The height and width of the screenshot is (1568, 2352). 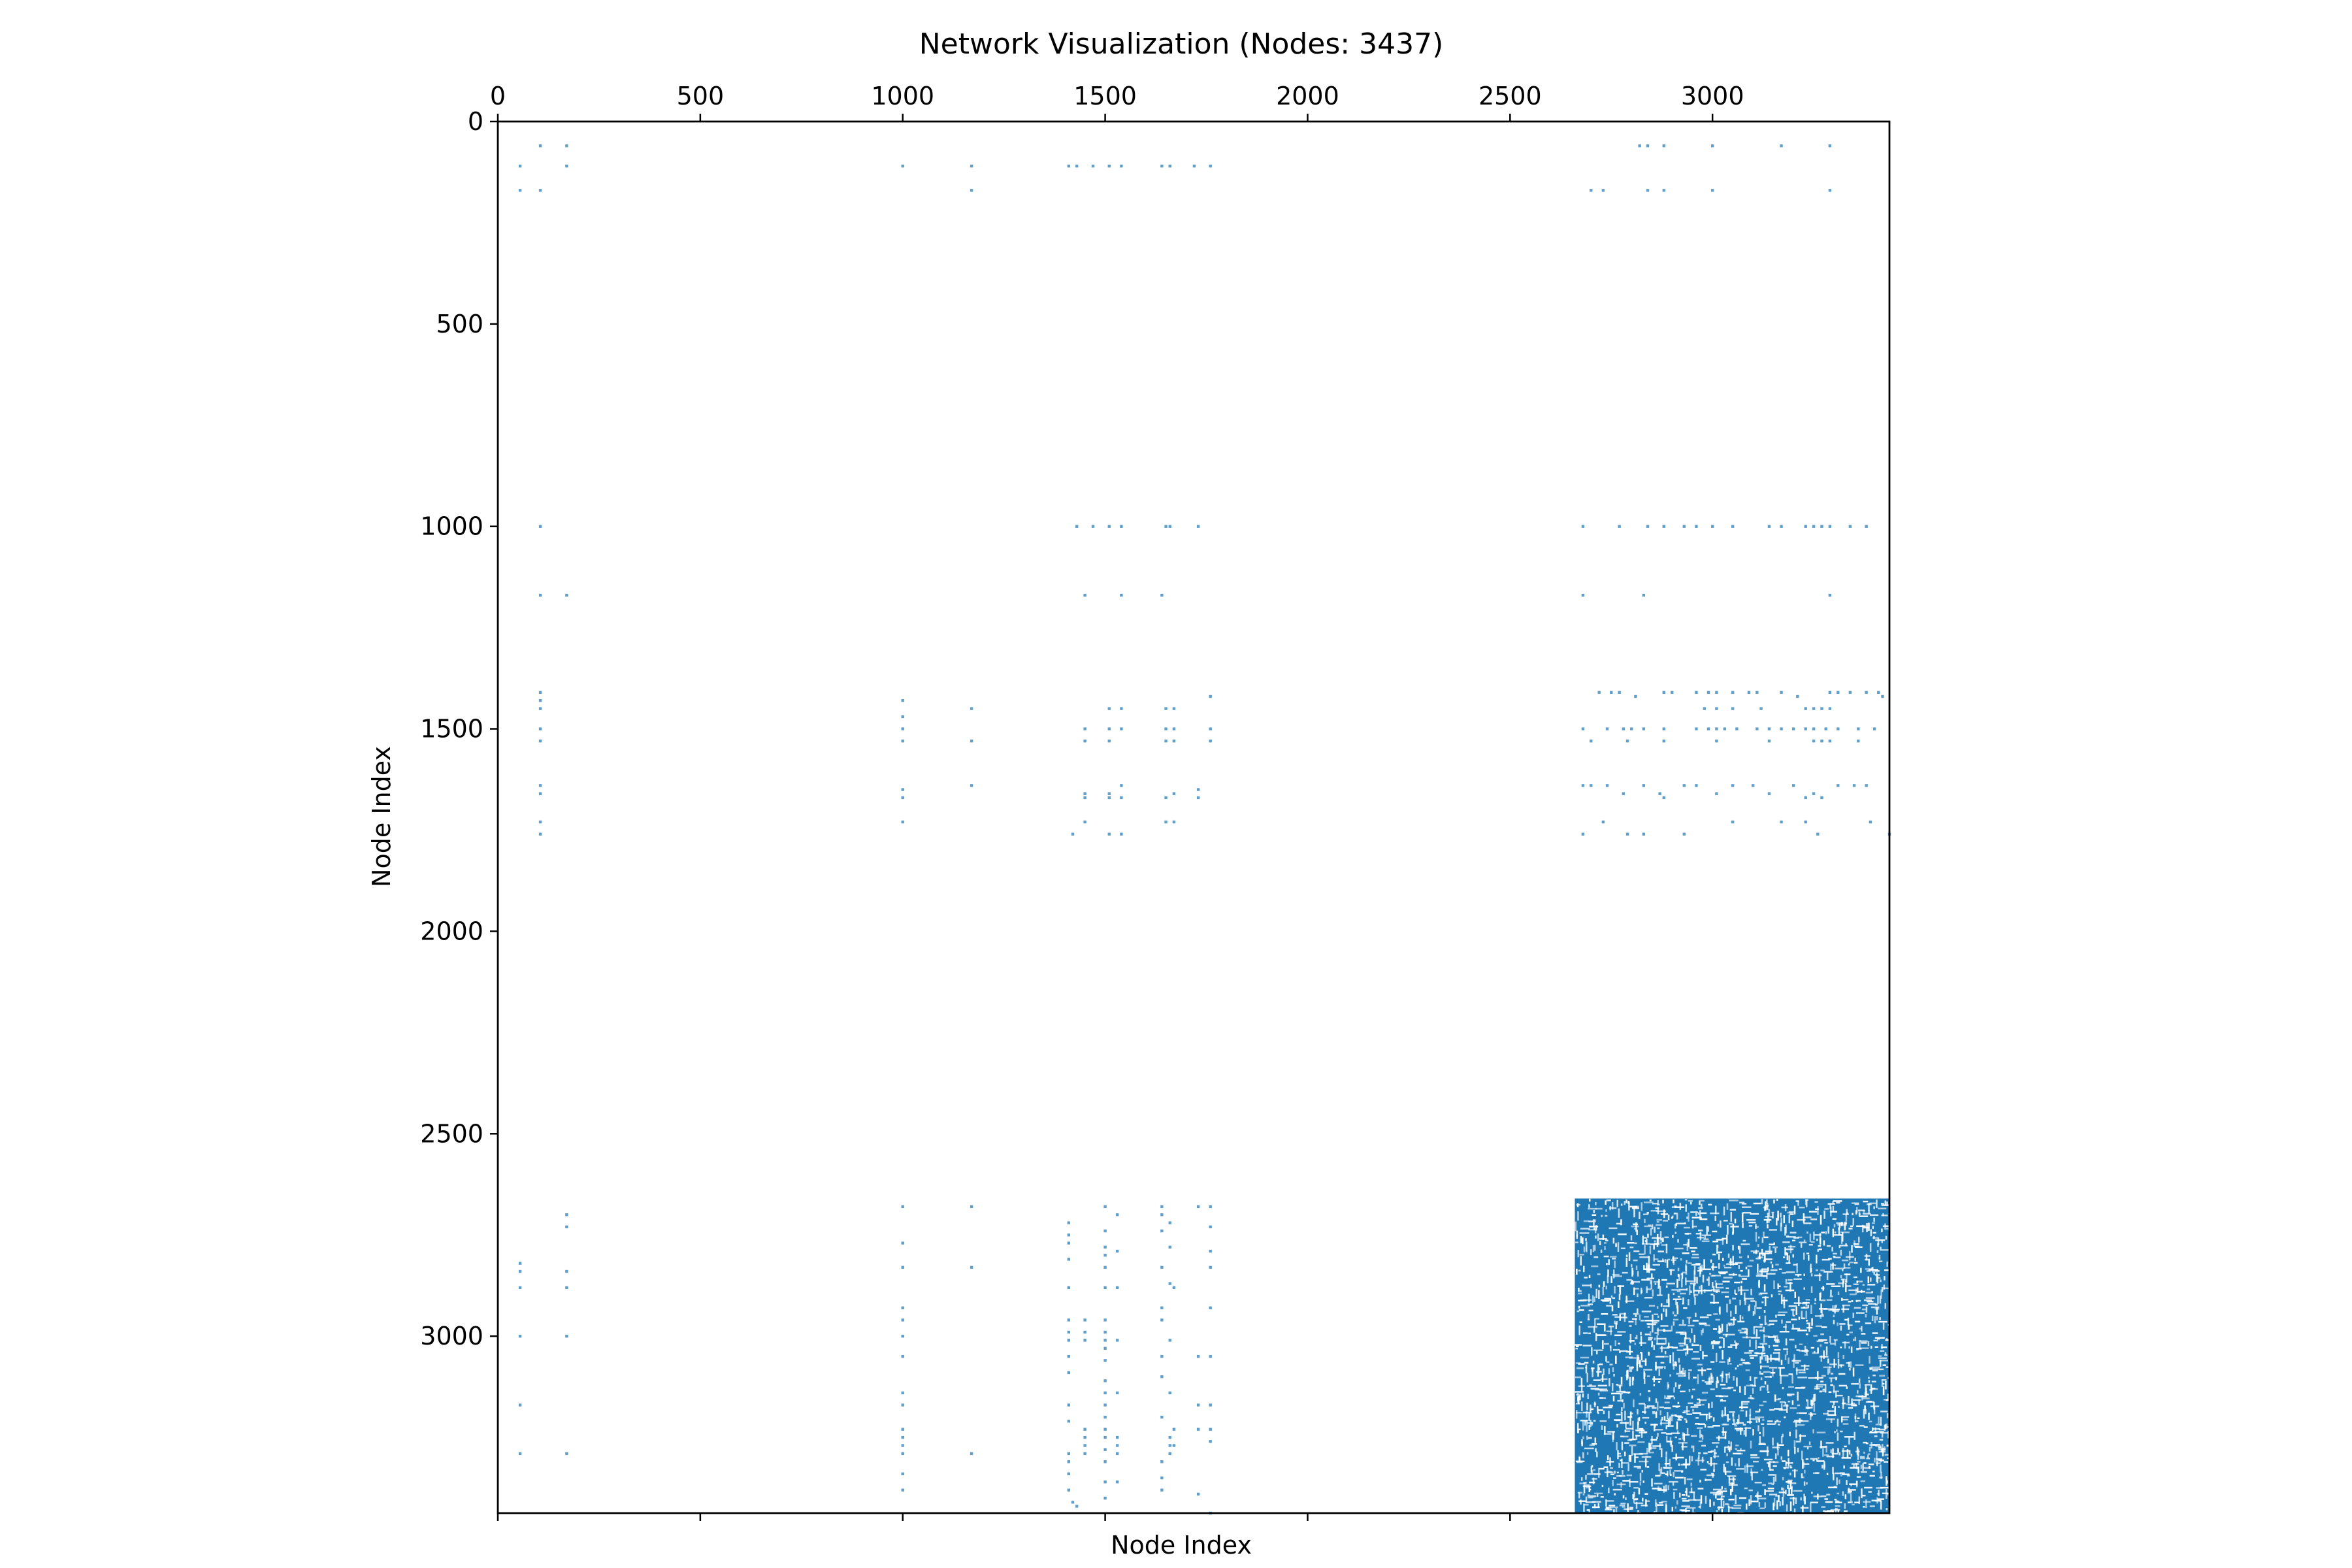 What do you see at coordinates (1510, 96) in the screenshot?
I see `x-tick-label: 2500` at bounding box center [1510, 96].